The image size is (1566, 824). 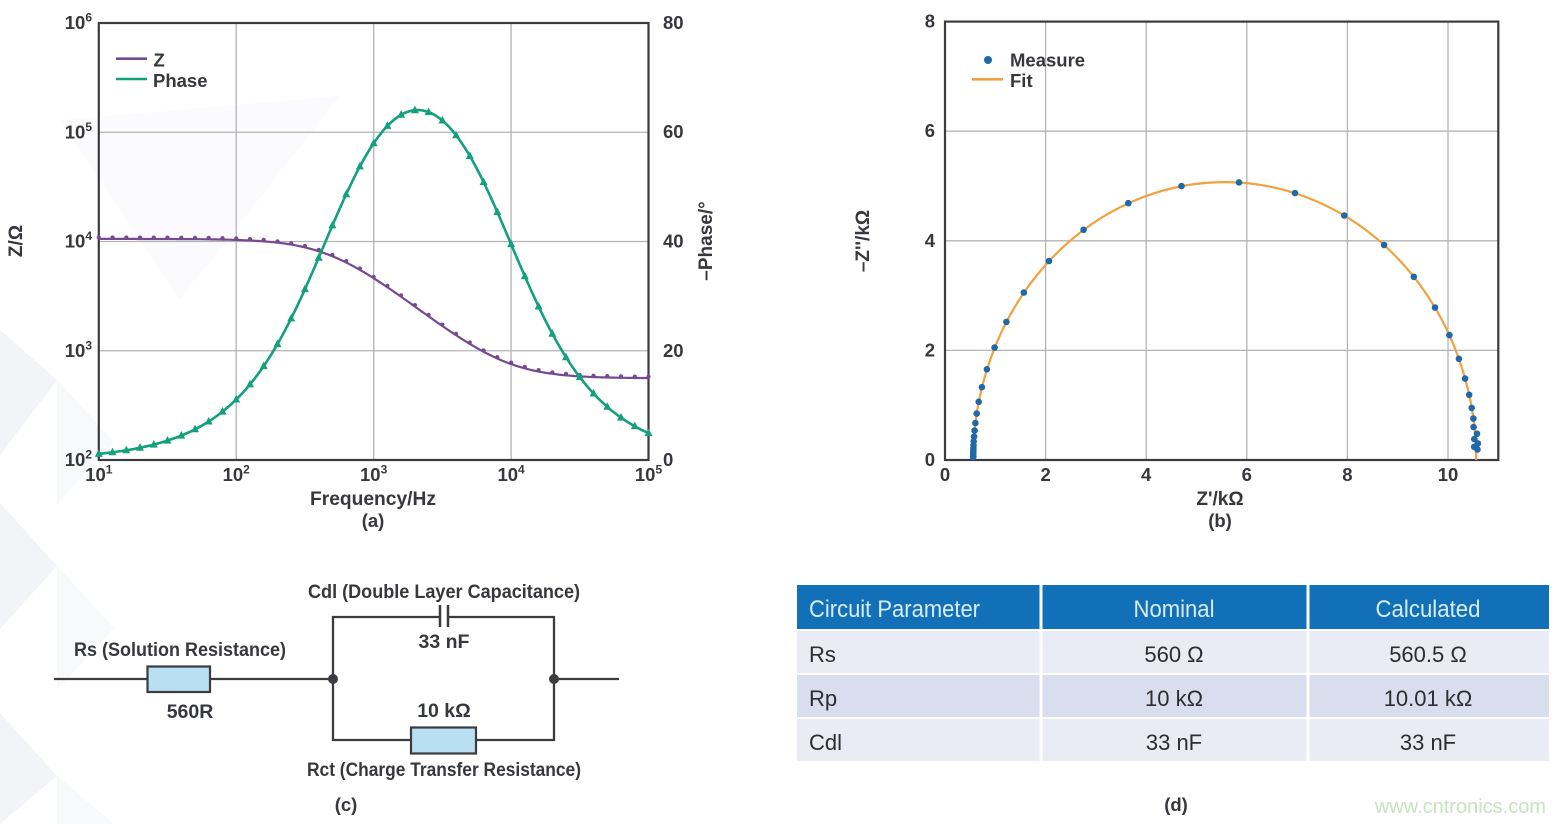 I want to click on svg-text: 10.01 kΩ, so click(x=1428, y=698).